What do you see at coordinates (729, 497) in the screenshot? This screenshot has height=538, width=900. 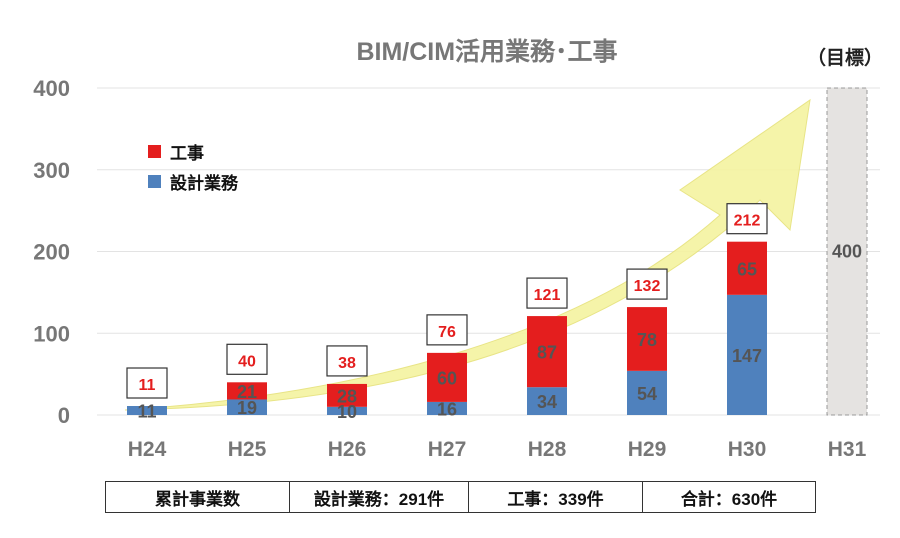 I see `summary-total: 合計：630件` at bounding box center [729, 497].